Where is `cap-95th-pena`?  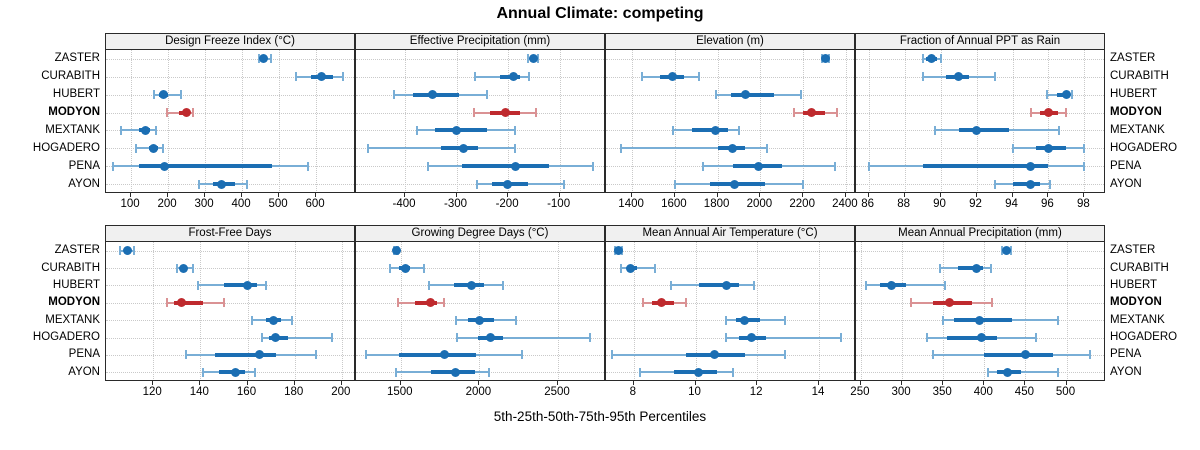 cap-95th-pena is located at coordinates (592, 166).